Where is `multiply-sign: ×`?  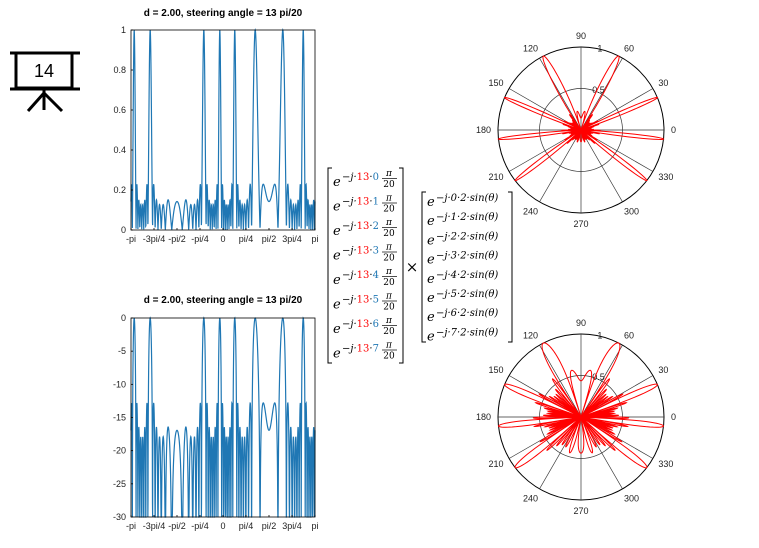
multiply-sign: × is located at coordinates (412, 267).